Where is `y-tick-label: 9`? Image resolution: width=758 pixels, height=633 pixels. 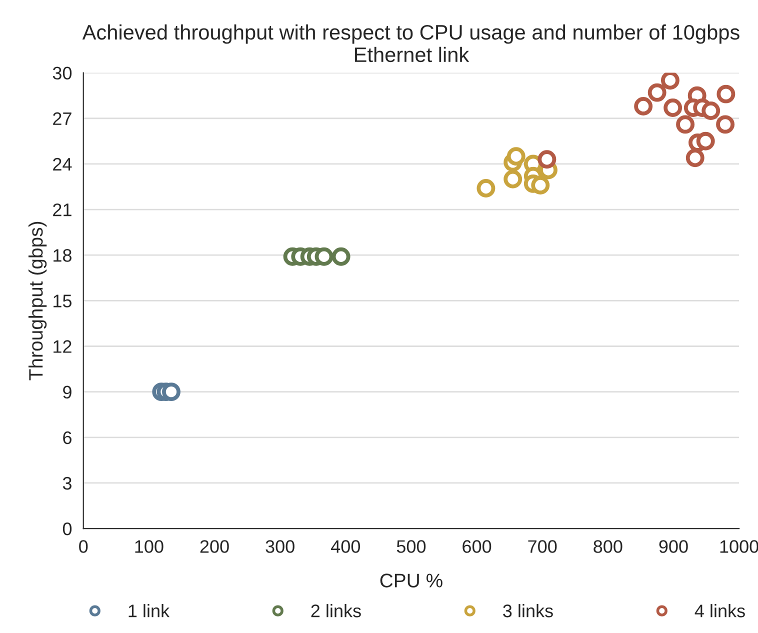
y-tick-label: 9 is located at coordinates (67, 392).